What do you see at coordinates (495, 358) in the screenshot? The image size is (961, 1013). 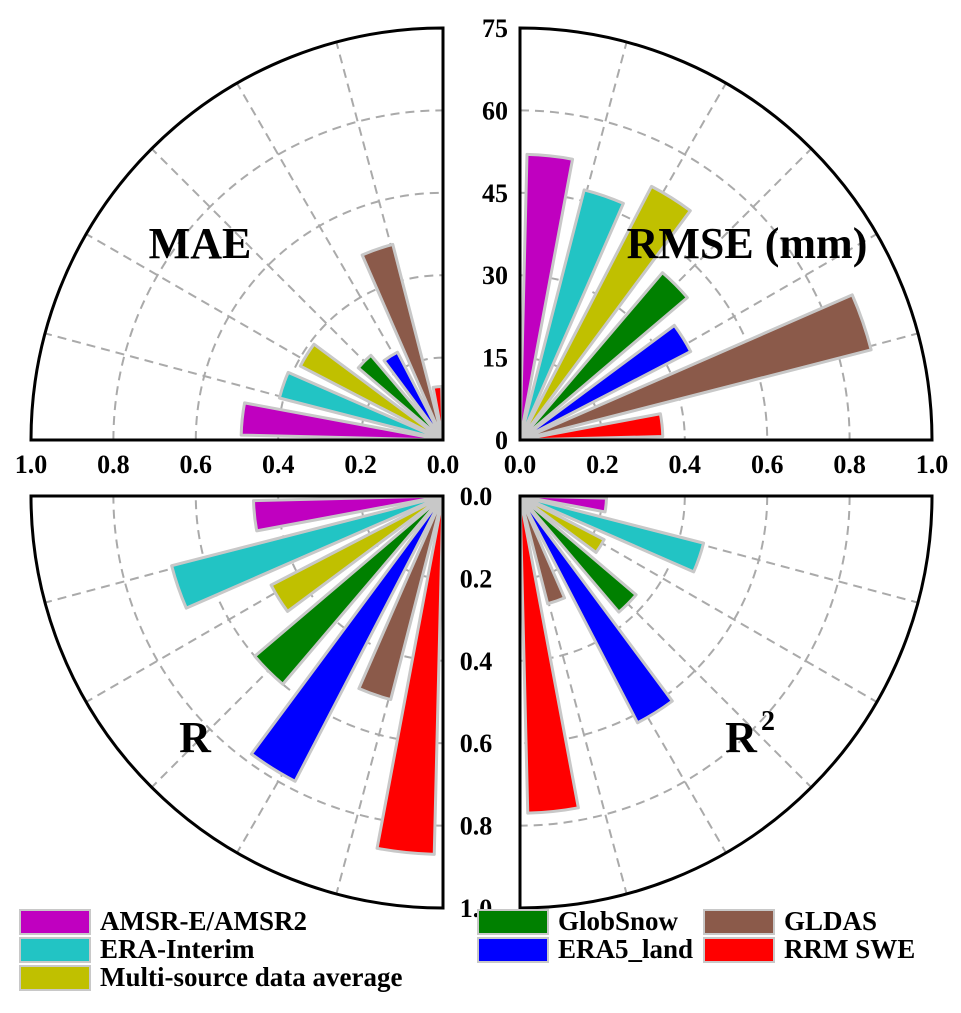 I see `rmse-tick-label: 15` at bounding box center [495, 358].